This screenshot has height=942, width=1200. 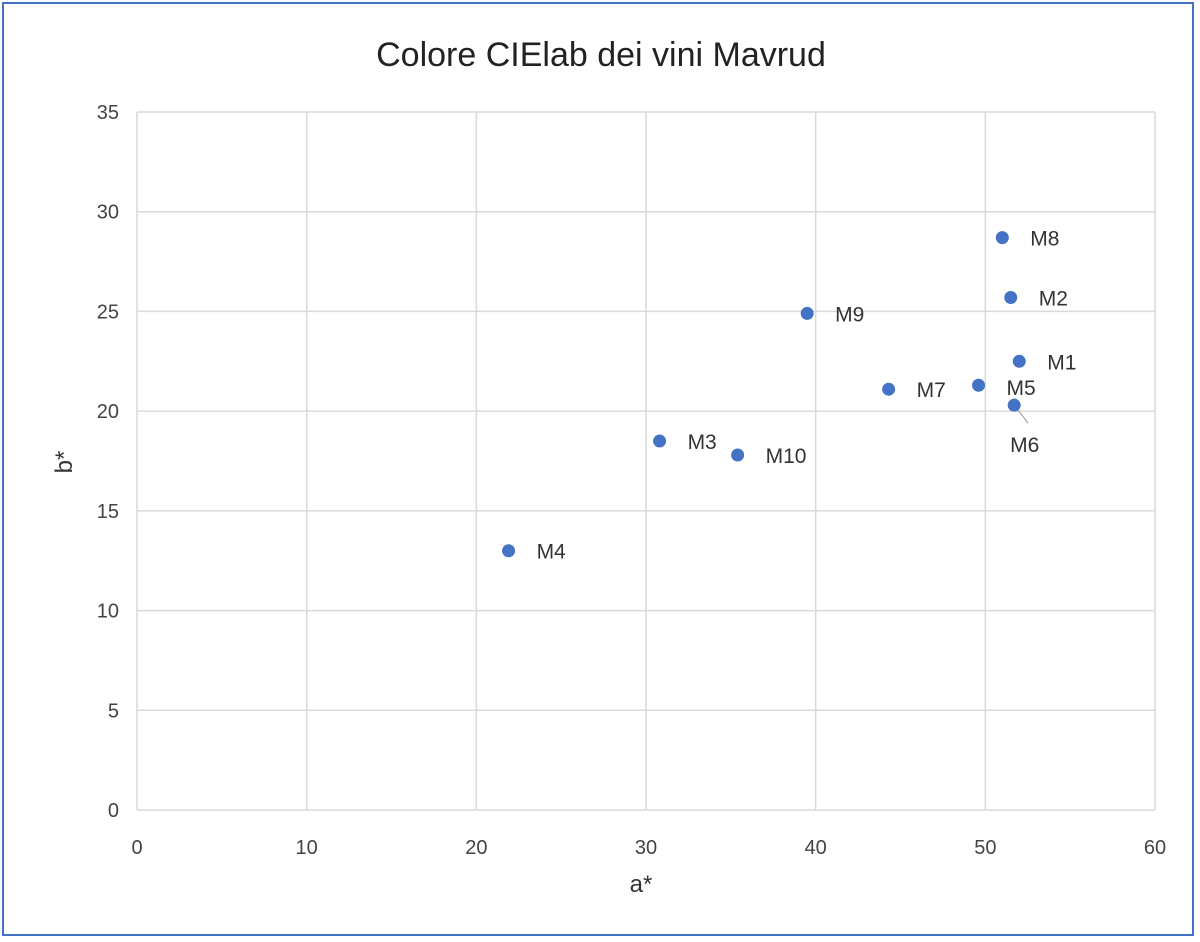 I want to click on y-tick-label: 0, so click(x=113, y=811).